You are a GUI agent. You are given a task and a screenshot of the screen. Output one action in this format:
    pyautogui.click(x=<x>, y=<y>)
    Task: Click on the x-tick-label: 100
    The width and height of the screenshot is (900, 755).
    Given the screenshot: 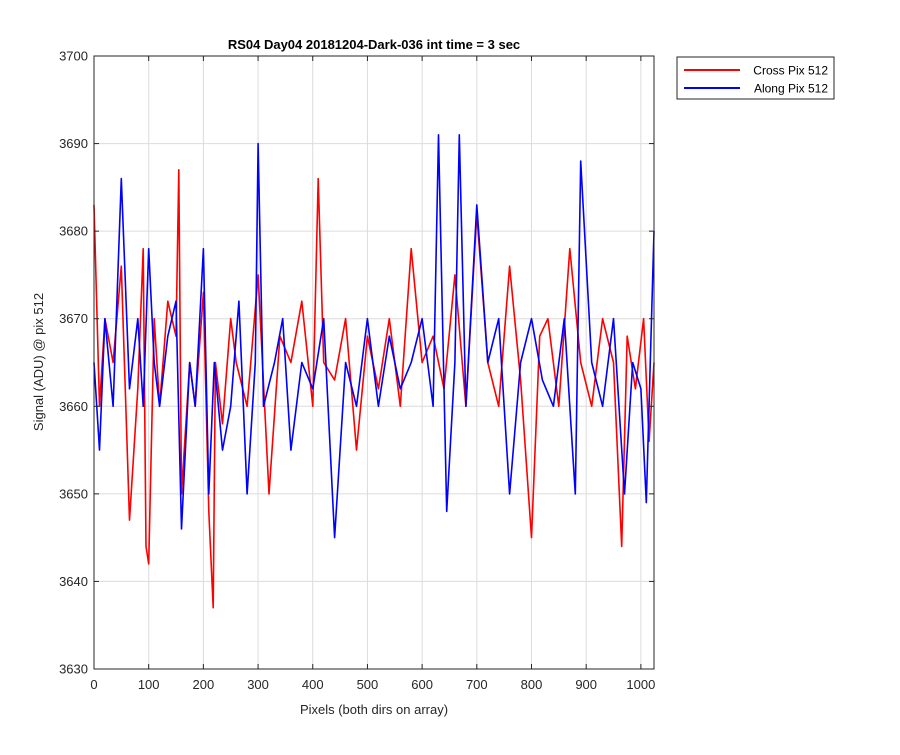 What is the action you would take?
    pyautogui.click(x=149, y=684)
    